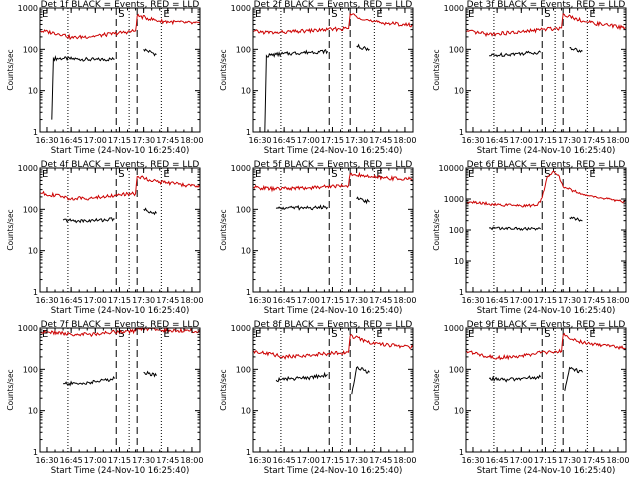 The height and width of the screenshot is (480, 640). Describe the element at coordinates (120, 325) in the screenshot. I see `panel-title: Det 7f BLACK = Events, RED = LLD` at that location.